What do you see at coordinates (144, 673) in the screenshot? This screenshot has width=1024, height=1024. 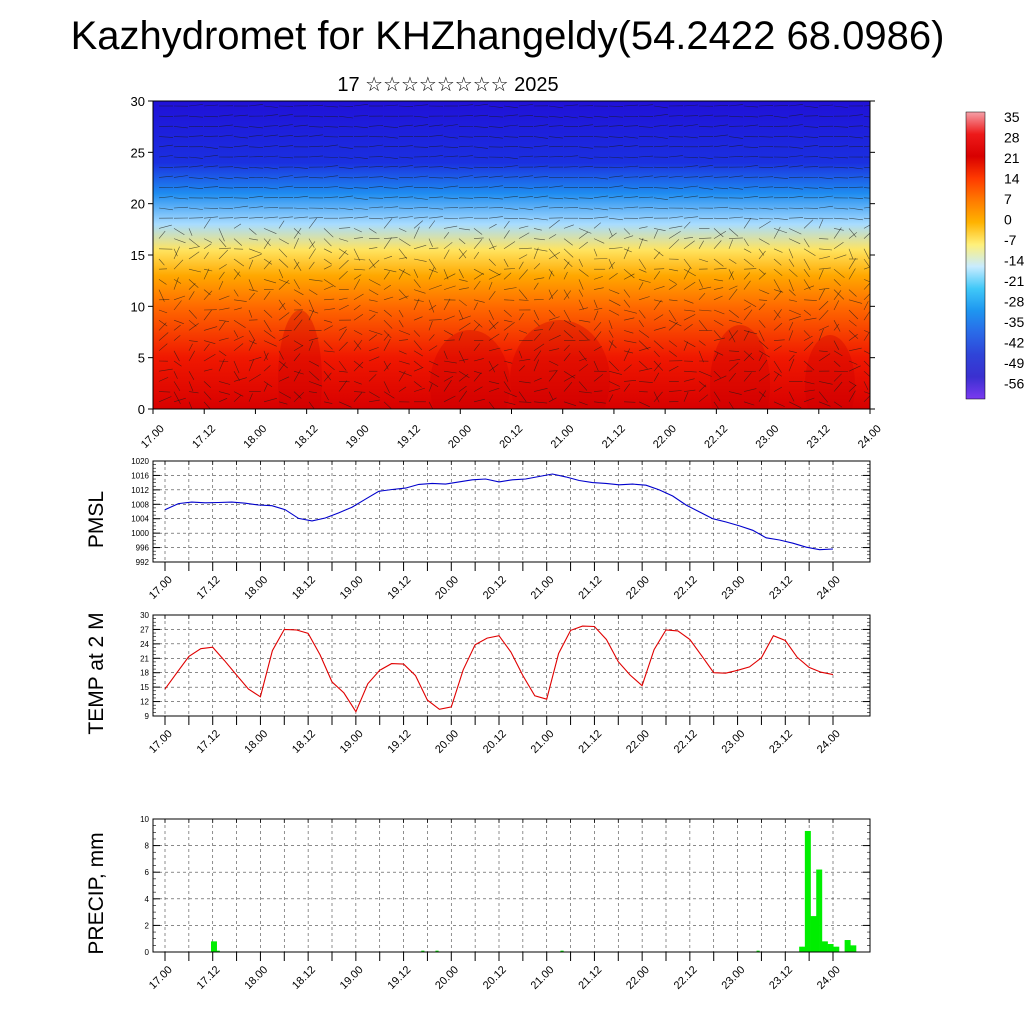 I see `y-tick-label: 18` at bounding box center [144, 673].